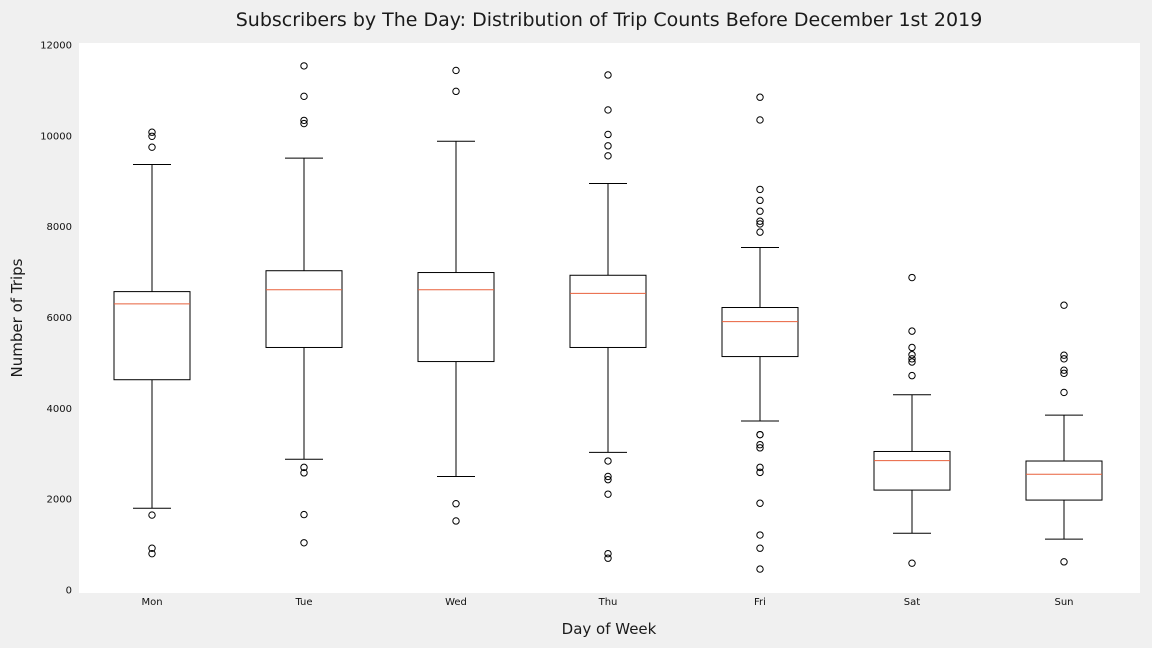 The image size is (1152, 648). What do you see at coordinates (1064, 433) in the screenshot?
I see `box-sun` at bounding box center [1064, 433].